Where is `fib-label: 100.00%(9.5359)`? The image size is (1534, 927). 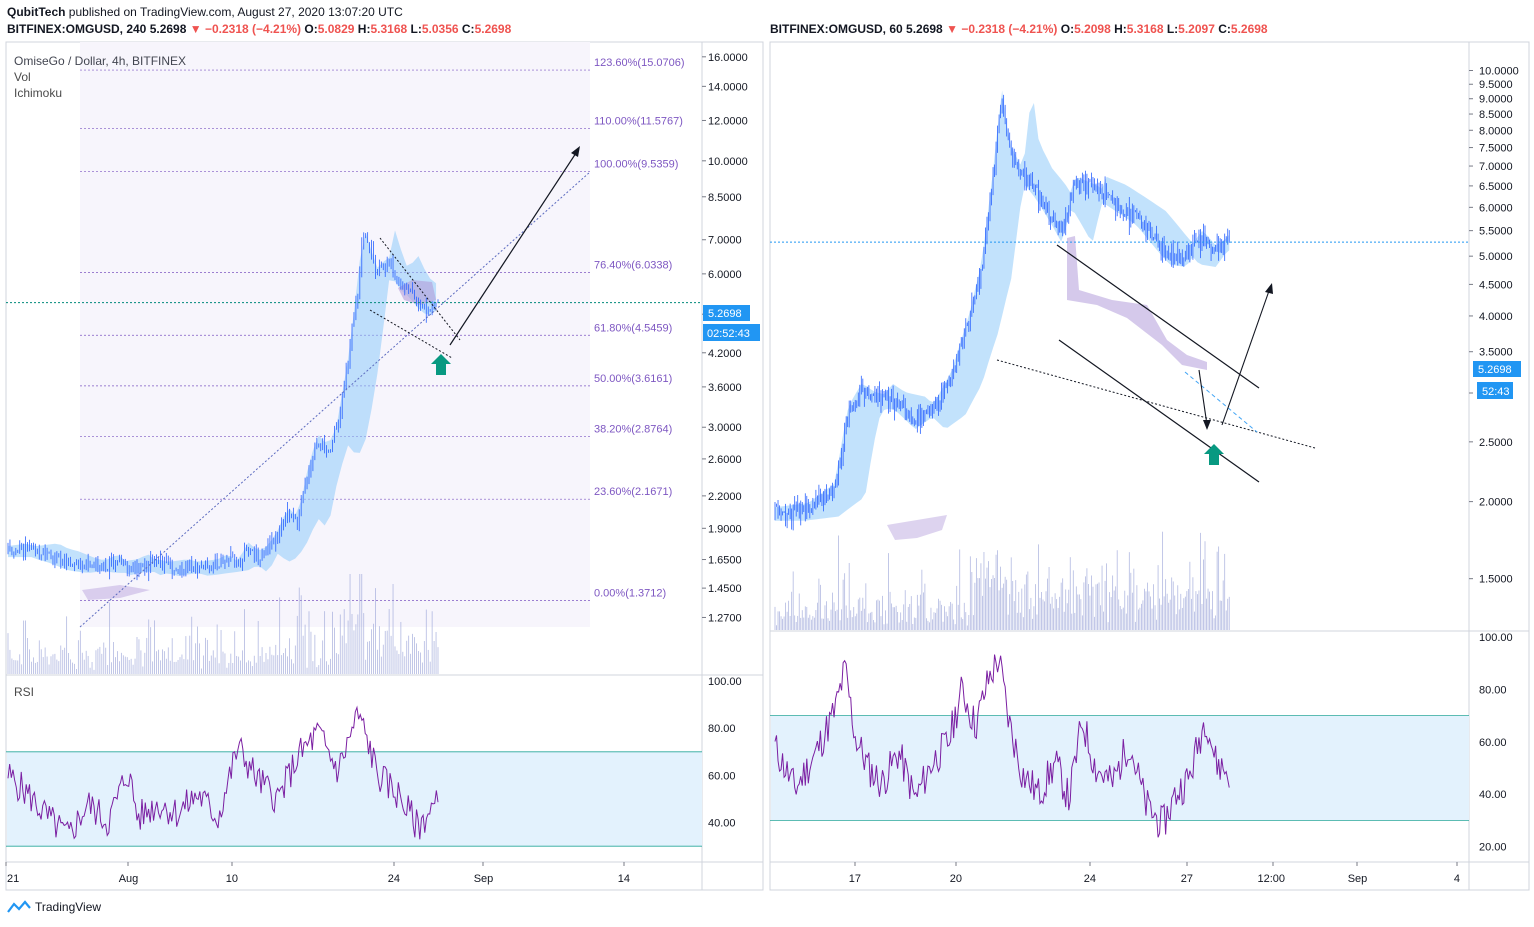 fib-label: 100.00%(9.5359) is located at coordinates (636, 164).